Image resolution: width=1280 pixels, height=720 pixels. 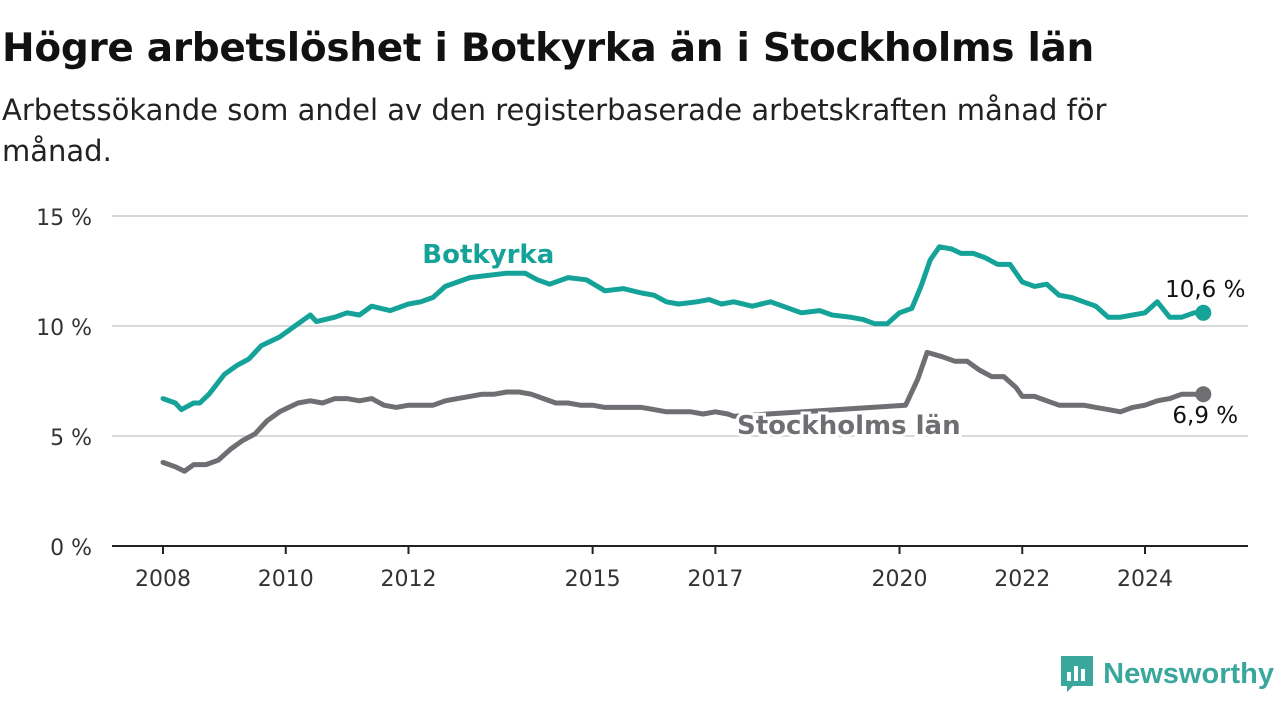 What do you see at coordinates (849, 426) in the screenshot?
I see `series-name-stockholms-lan: Stockholms län` at bounding box center [849, 426].